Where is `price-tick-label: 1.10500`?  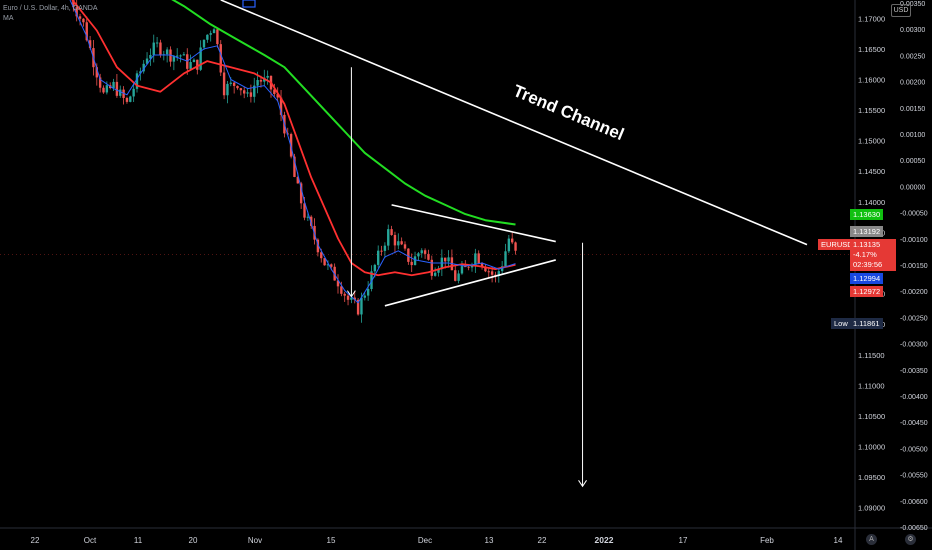 price-tick-label: 1.10500 is located at coordinates (871, 416).